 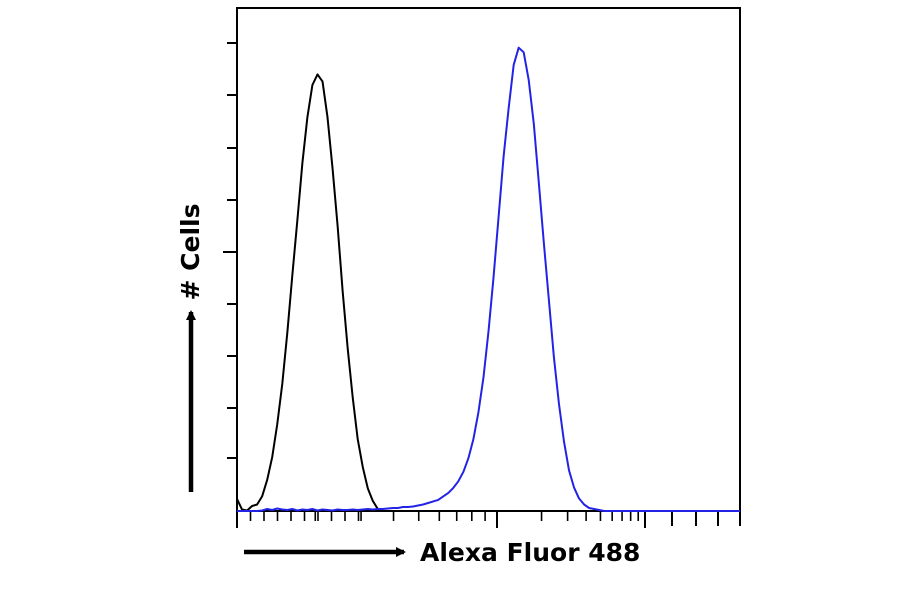 What do you see at coordinates (488, 519) in the screenshot?
I see `x-axis-ticks` at bounding box center [488, 519].